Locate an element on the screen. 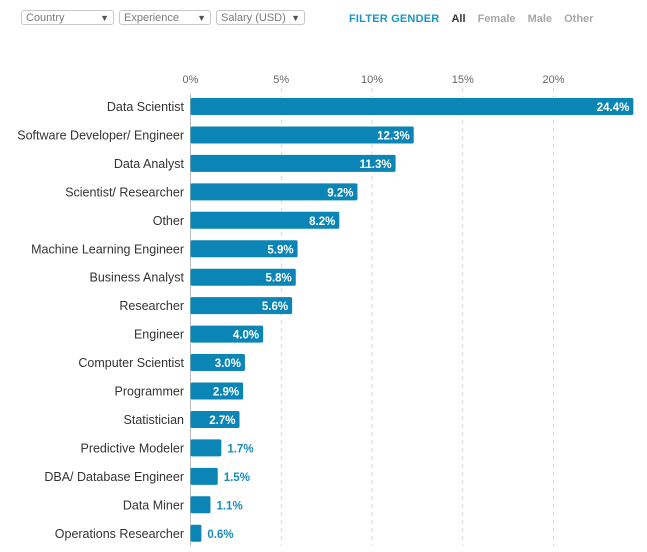  country-dropdown-value: Country is located at coordinates (45, 18).